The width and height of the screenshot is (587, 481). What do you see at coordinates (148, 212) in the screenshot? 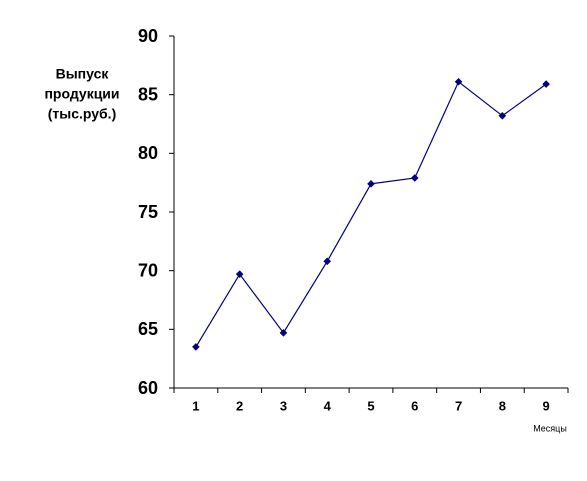
I see `y-tick-label: 75` at bounding box center [148, 212].